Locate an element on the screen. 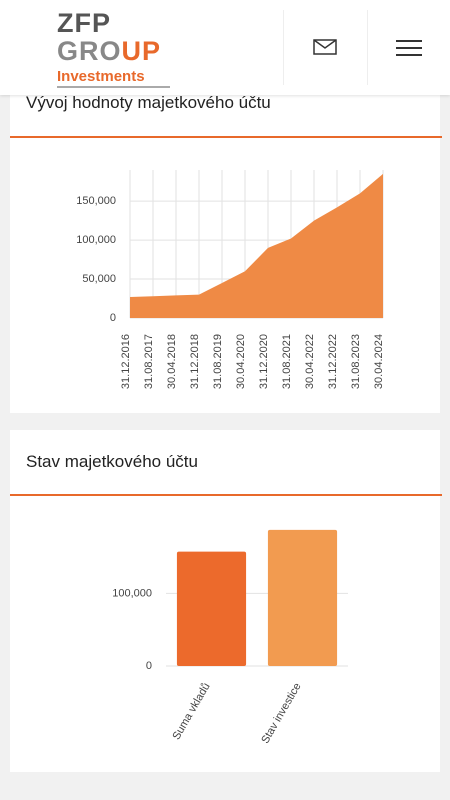  logo-text: UP is located at coordinates (141, 51).